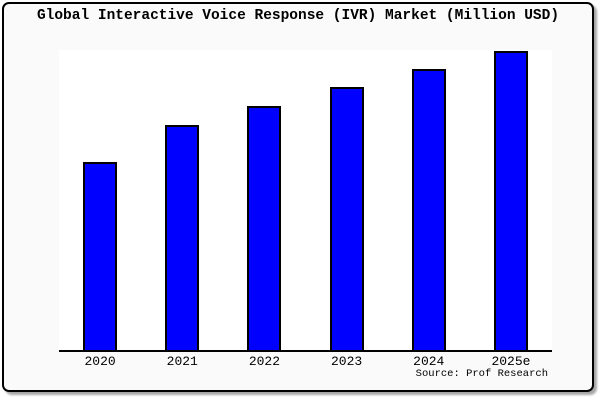 The width and height of the screenshot is (600, 400). I want to click on x-tick-label-2025e: 2025e, so click(511, 361).